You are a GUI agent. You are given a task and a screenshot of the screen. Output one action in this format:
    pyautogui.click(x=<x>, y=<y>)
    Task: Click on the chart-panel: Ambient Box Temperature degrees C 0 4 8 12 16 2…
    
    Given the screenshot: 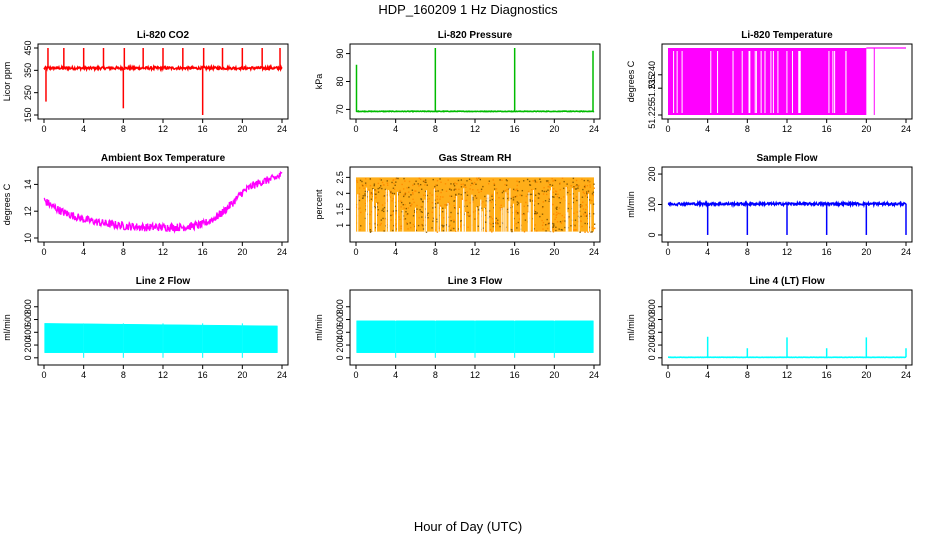 What is the action you would take?
    pyautogui.click(x=145, y=205)
    